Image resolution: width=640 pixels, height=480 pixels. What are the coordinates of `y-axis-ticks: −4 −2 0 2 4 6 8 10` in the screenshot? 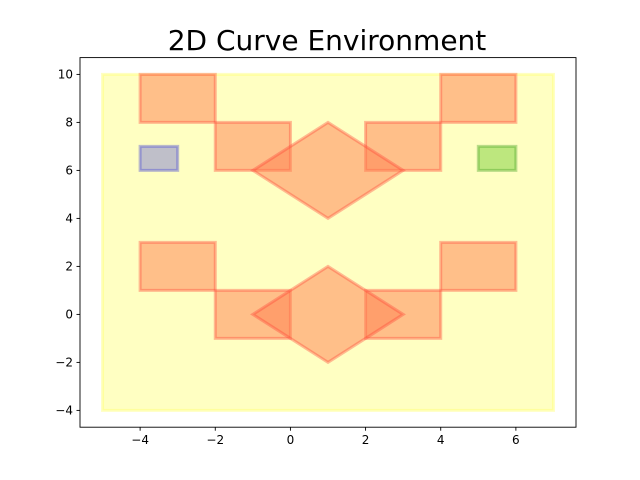 It's located at (67, 243).